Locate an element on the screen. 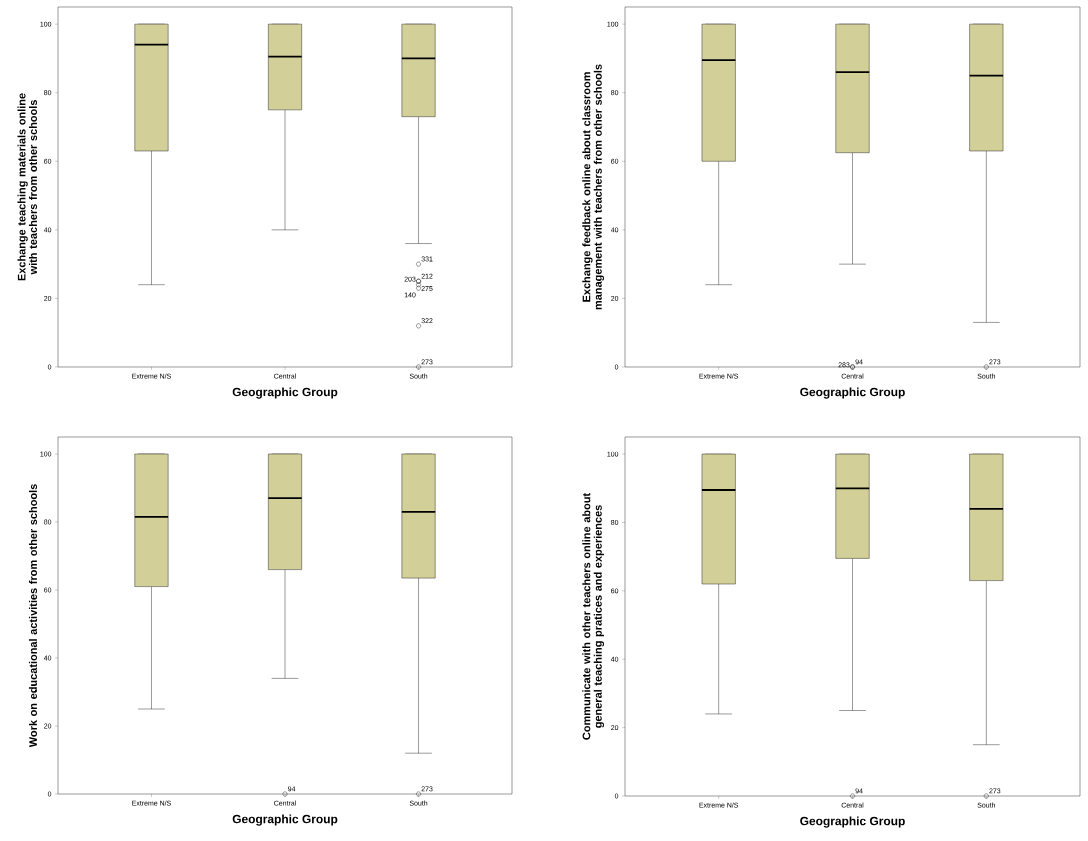  y-axis-title: Exchange feedback online about classroom management with teachers from other schools is located at coordinates (593, 187).